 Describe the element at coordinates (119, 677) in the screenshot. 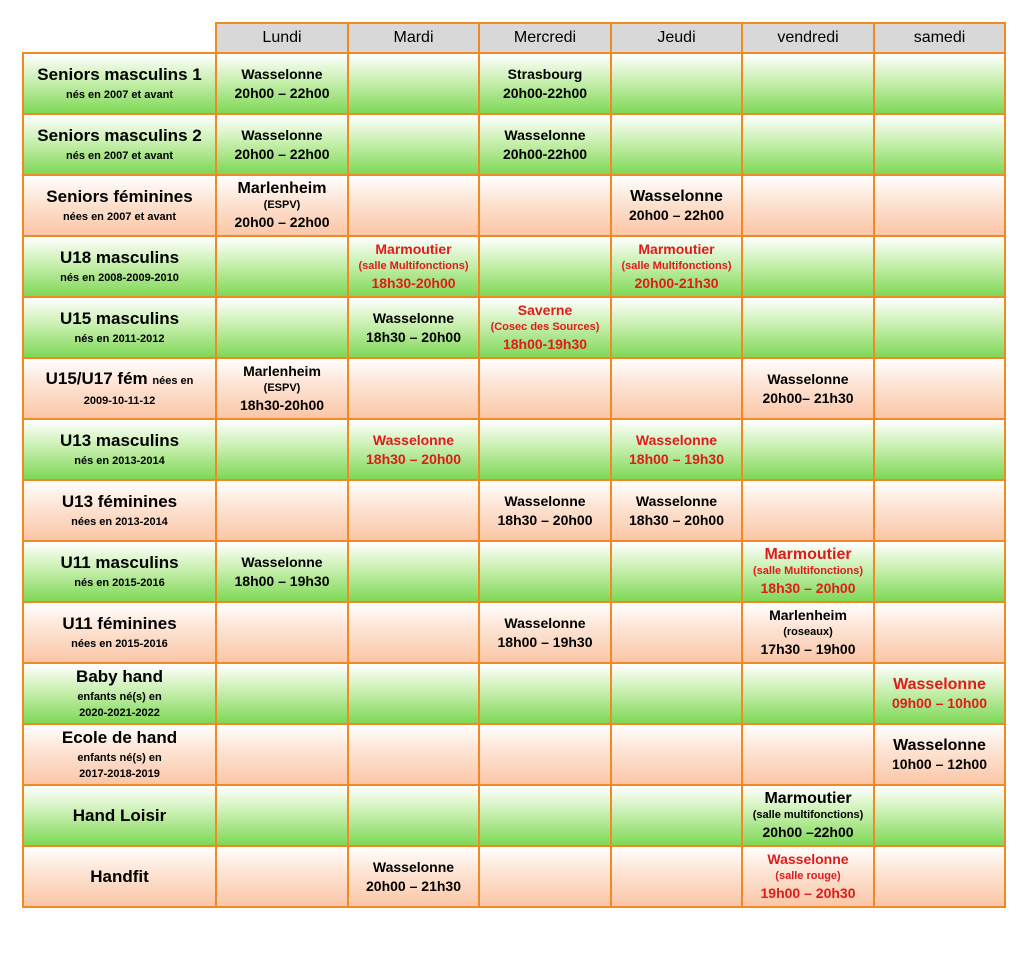

I see `category-name: Baby hand` at that location.